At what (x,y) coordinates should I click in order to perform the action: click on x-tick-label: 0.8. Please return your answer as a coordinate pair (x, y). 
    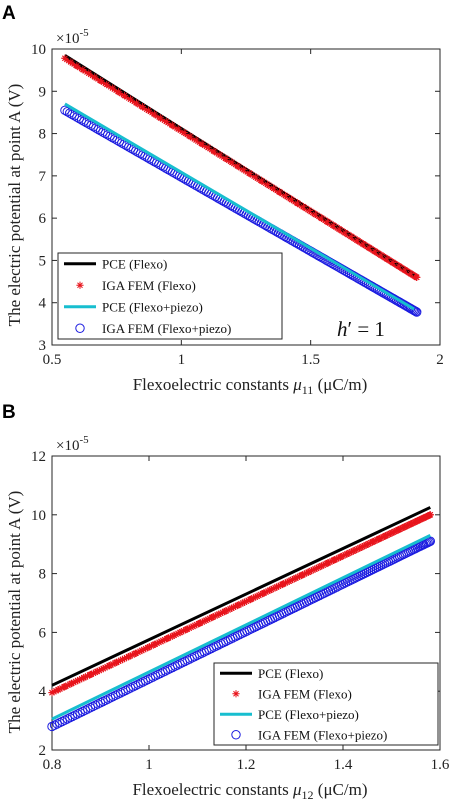
    Looking at the image, I should click on (52, 765).